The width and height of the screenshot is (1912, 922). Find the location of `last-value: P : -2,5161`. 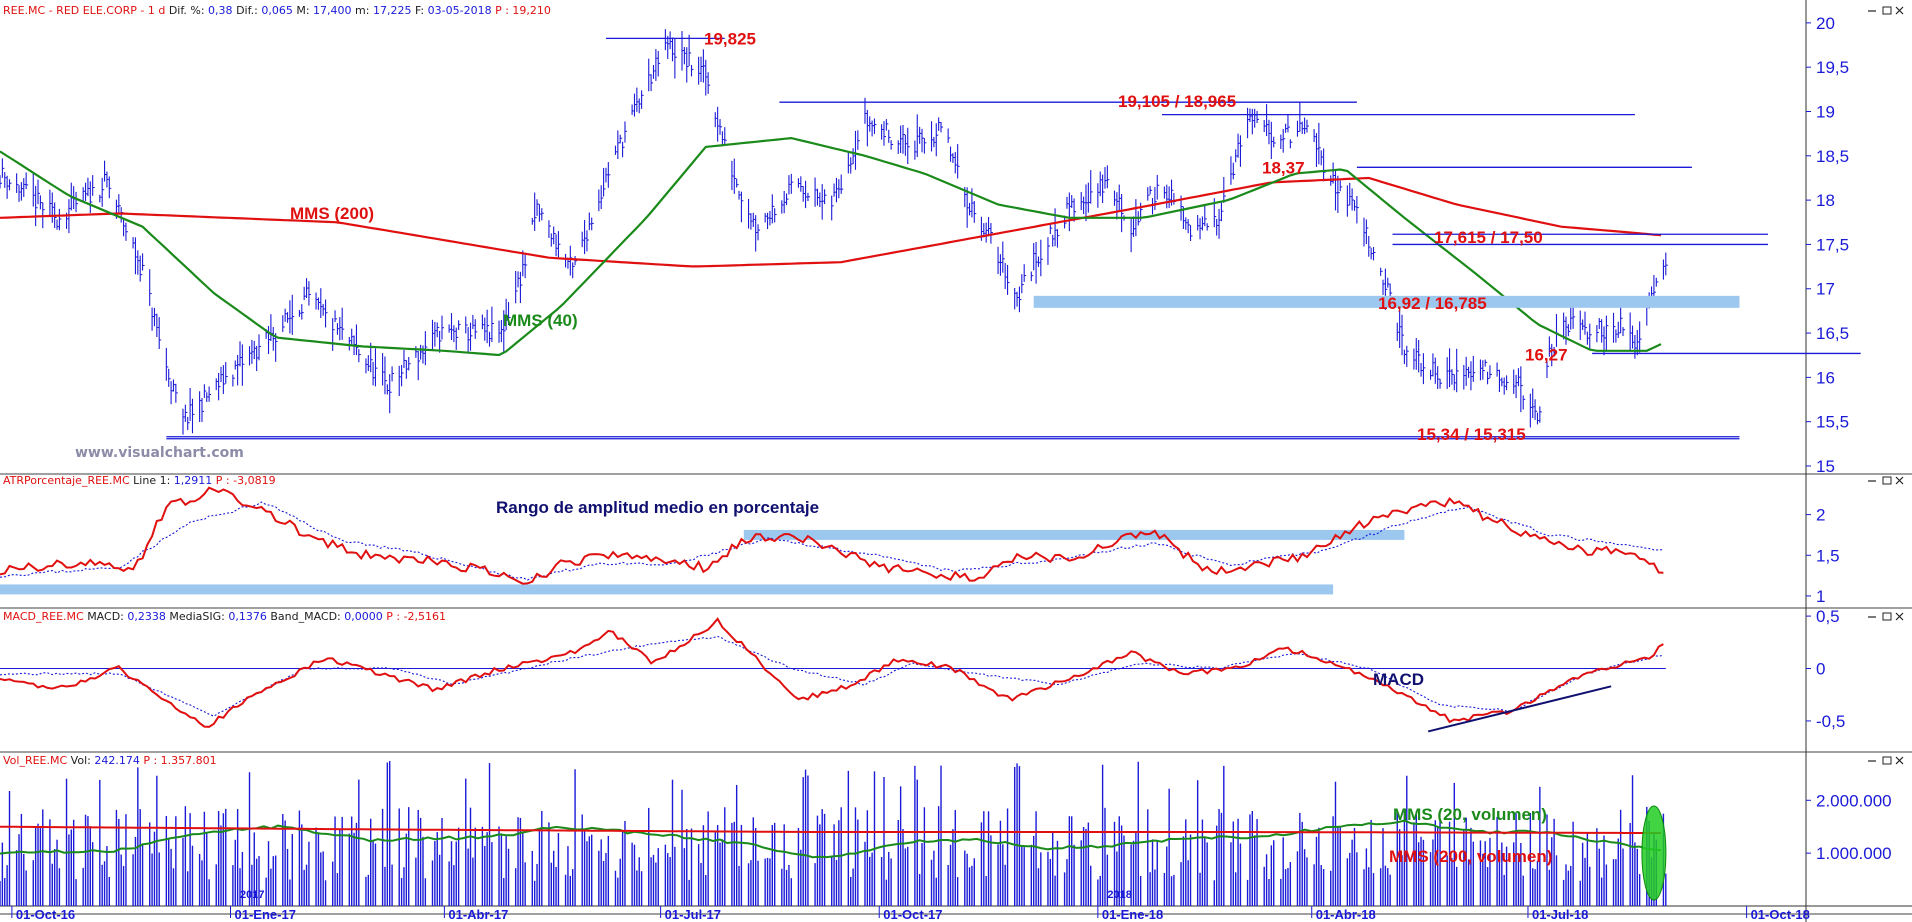

last-value: P : -2,5161 is located at coordinates (416, 616).